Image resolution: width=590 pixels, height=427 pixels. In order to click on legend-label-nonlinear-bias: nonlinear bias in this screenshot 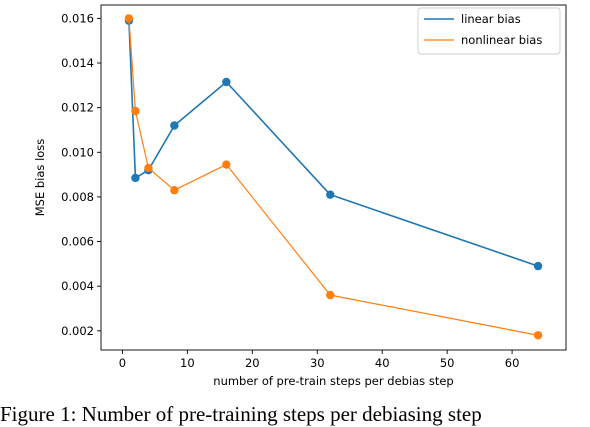, I will do `click(501, 40)`.